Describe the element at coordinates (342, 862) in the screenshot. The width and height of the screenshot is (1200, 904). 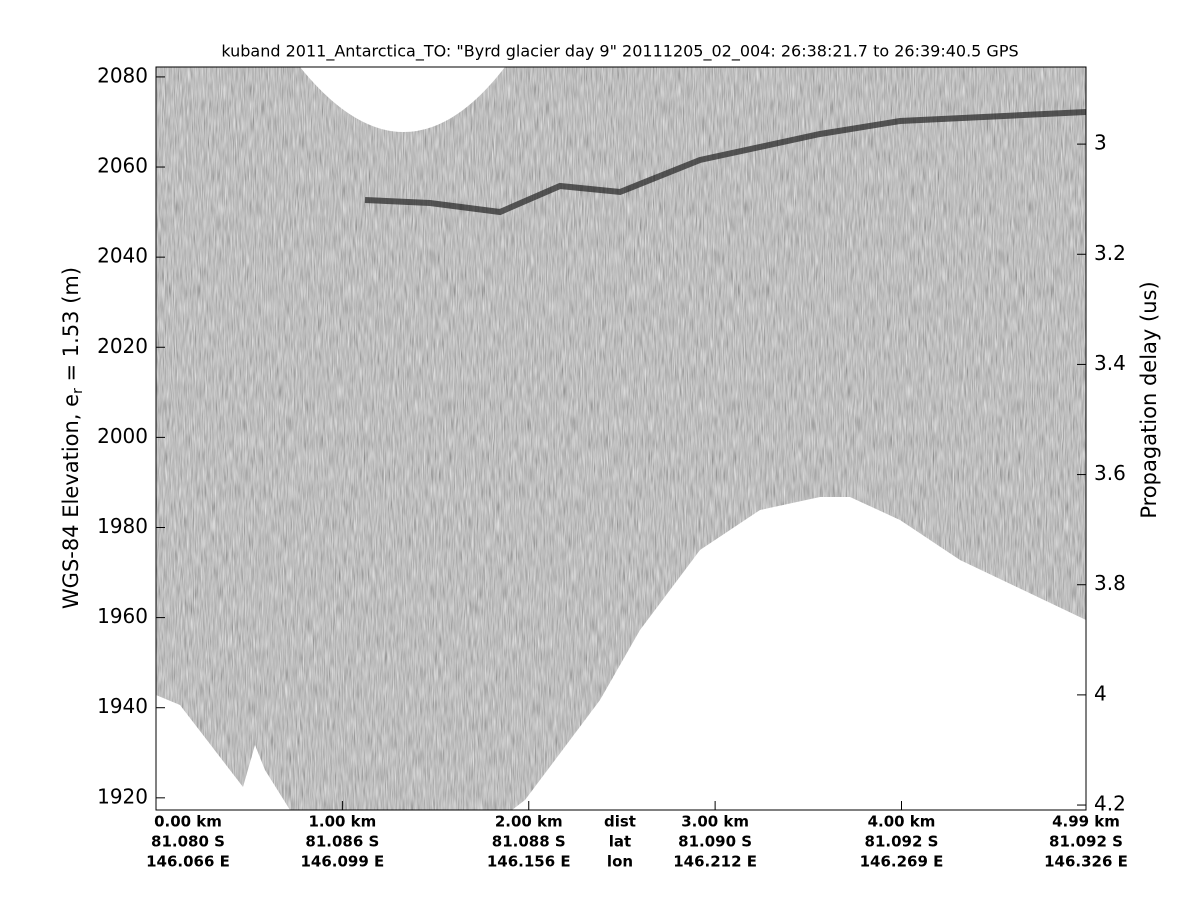
I see `lon-label: 146.099 E` at that location.